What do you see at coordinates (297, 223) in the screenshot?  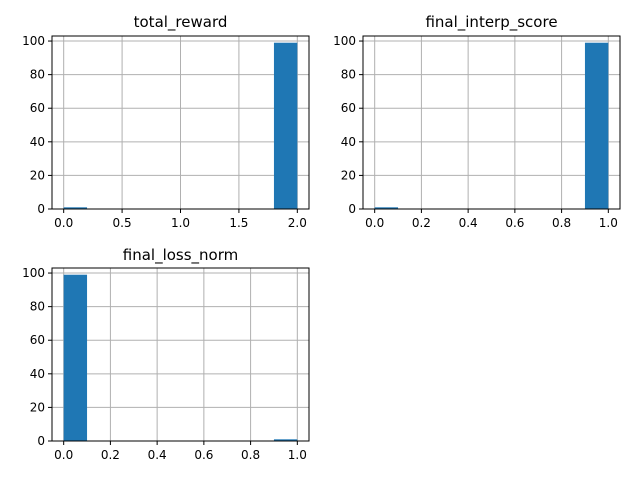 I see `x-tick-label: 2.0` at bounding box center [297, 223].